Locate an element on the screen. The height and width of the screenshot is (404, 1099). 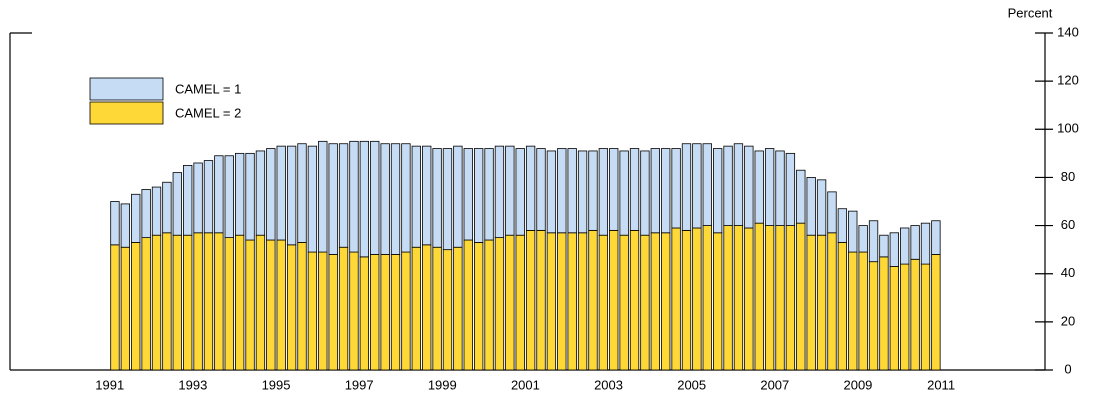
y-tick-label: 100 is located at coordinates (1068, 128).